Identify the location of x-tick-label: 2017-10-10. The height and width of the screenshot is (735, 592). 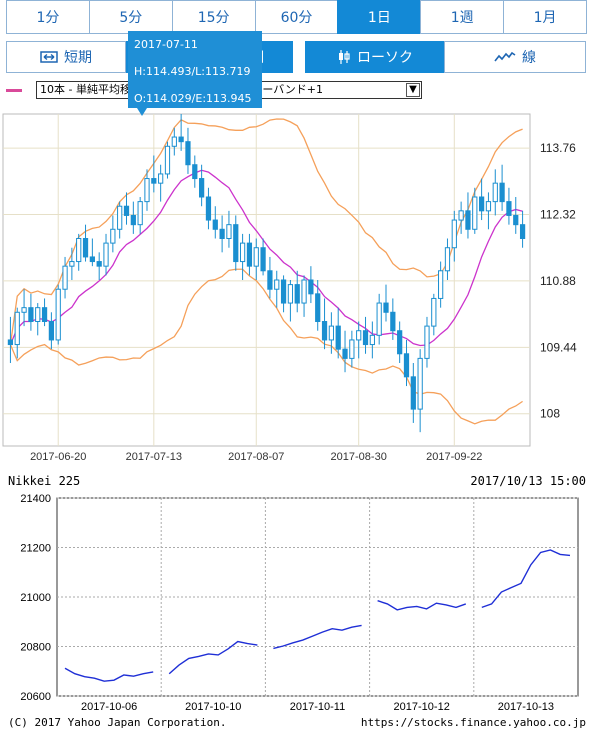
(213, 707).